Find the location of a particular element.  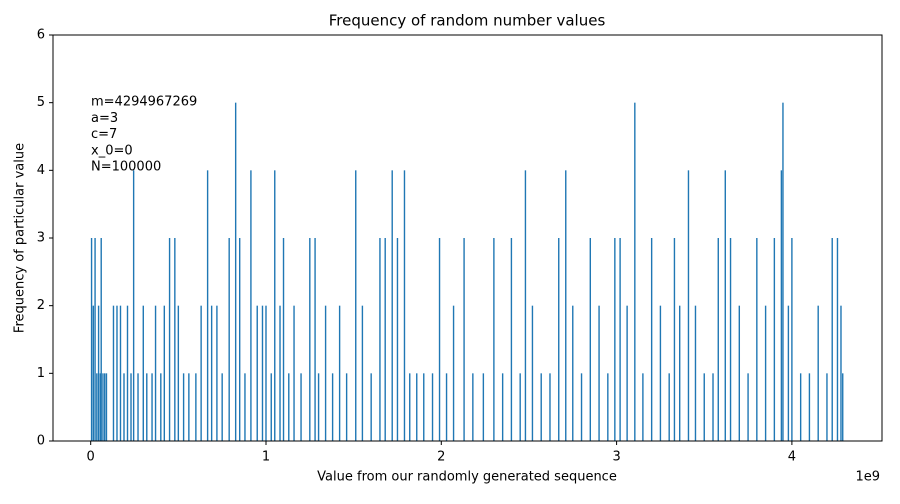

x-tick-label: 3 is located at coordinates (616, 457).